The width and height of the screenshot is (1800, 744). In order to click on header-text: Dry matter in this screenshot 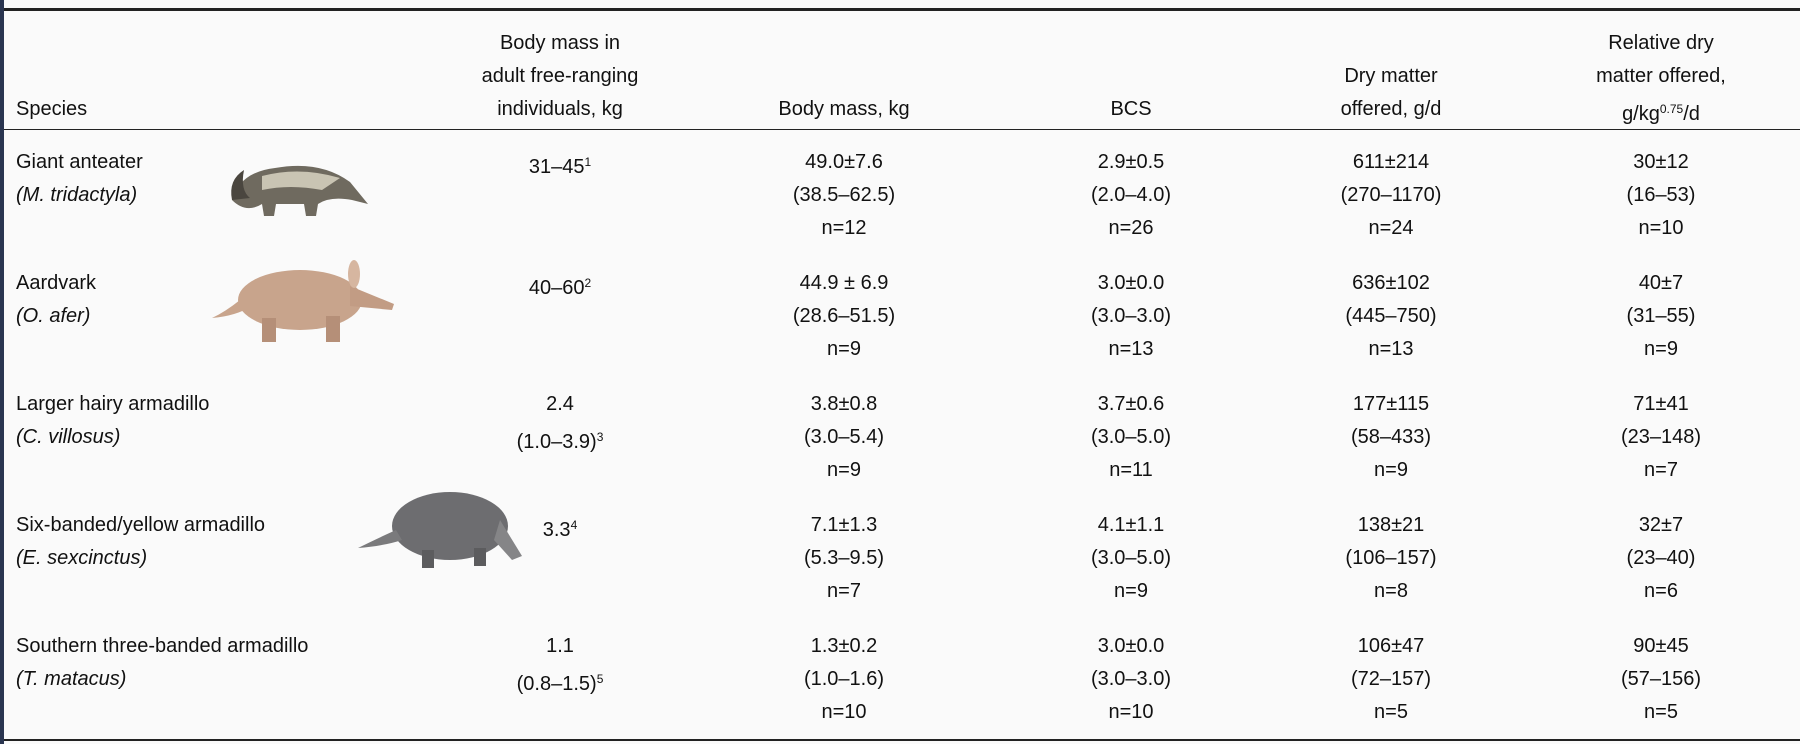, I will do `click(1391, 76)`.